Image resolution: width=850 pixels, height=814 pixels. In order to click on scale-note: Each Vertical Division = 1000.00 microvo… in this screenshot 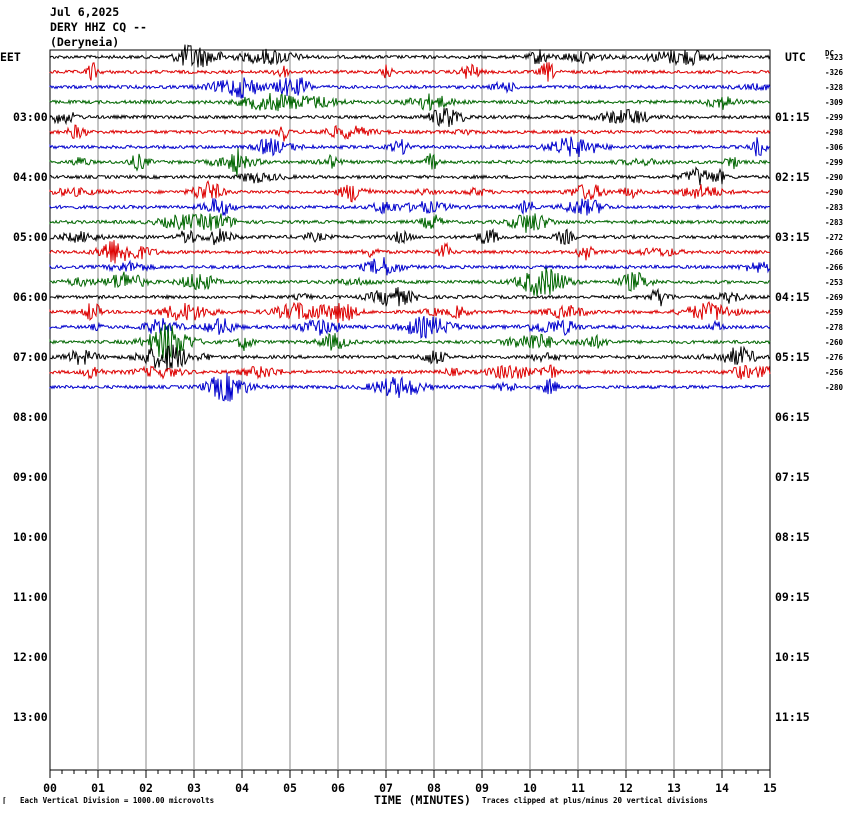, I will do `click(117, 800)`.